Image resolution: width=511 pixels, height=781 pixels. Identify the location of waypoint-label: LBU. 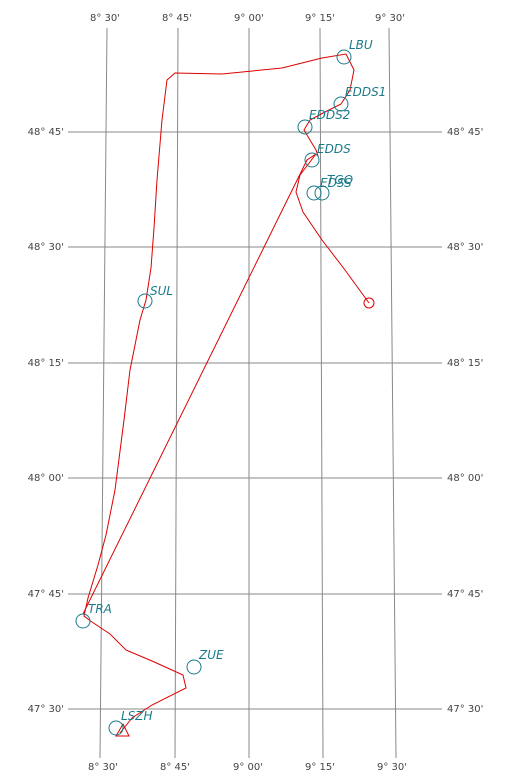
(361, 45).